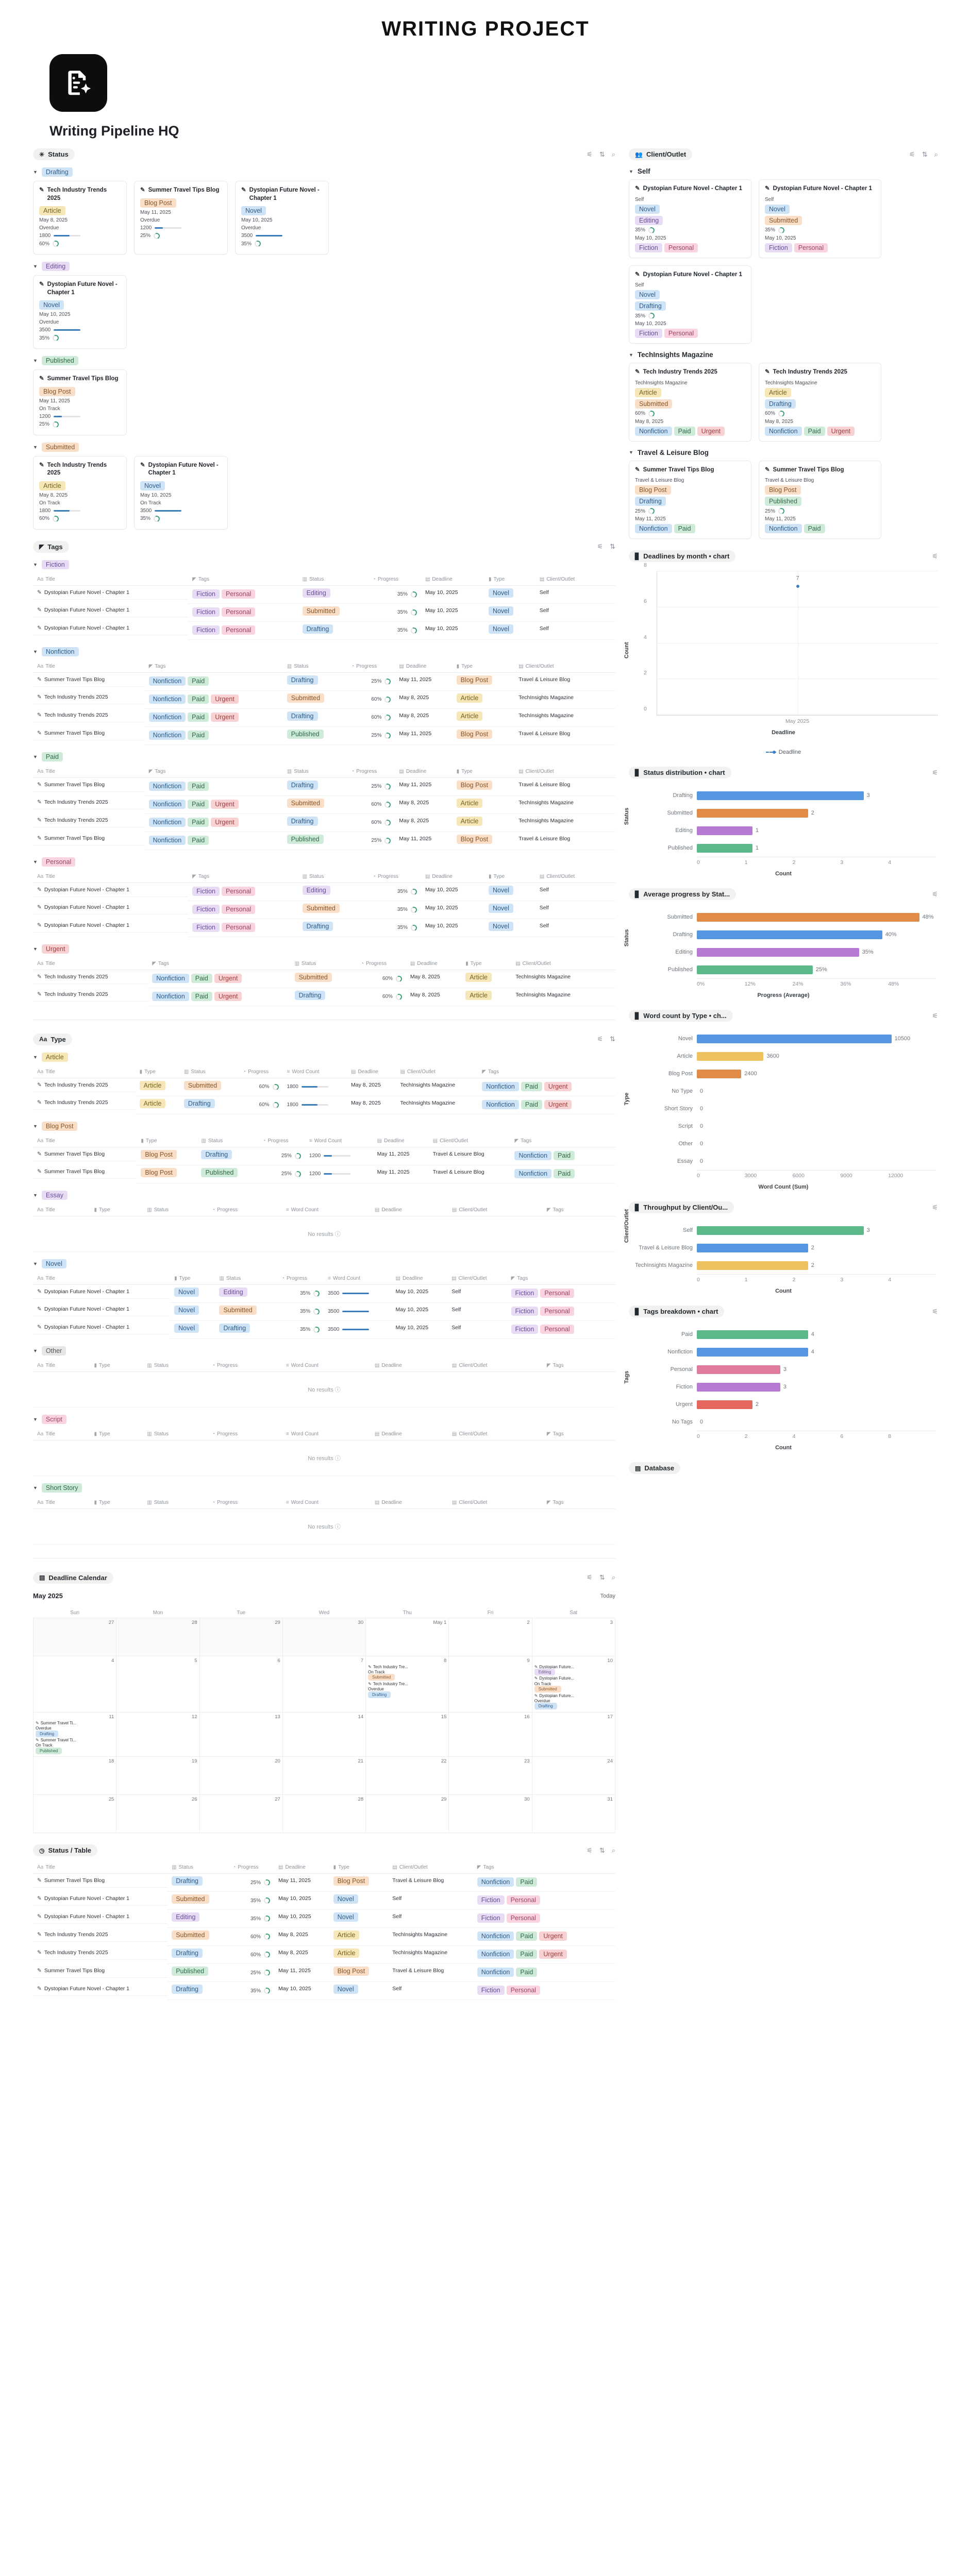  What do you see at coordinates (75, 1636) in the screenshot?
I see `calendar-day-cell: 27` at bounding box center [75, 1636].